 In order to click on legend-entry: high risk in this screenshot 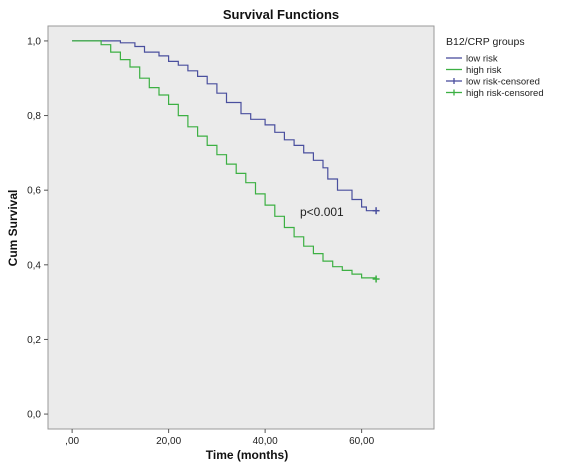, I will do `click(474, 70)`.